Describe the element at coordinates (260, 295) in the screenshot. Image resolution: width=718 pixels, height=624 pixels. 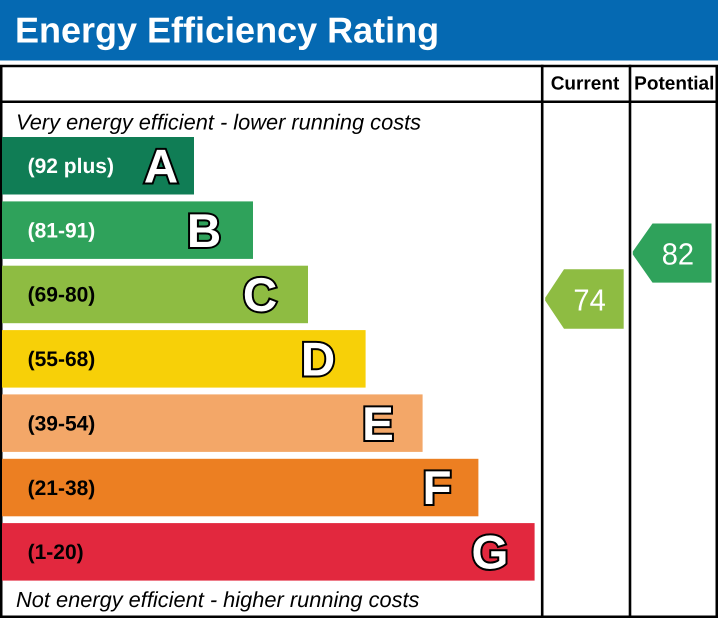
I see `svg-text: C` at that location.